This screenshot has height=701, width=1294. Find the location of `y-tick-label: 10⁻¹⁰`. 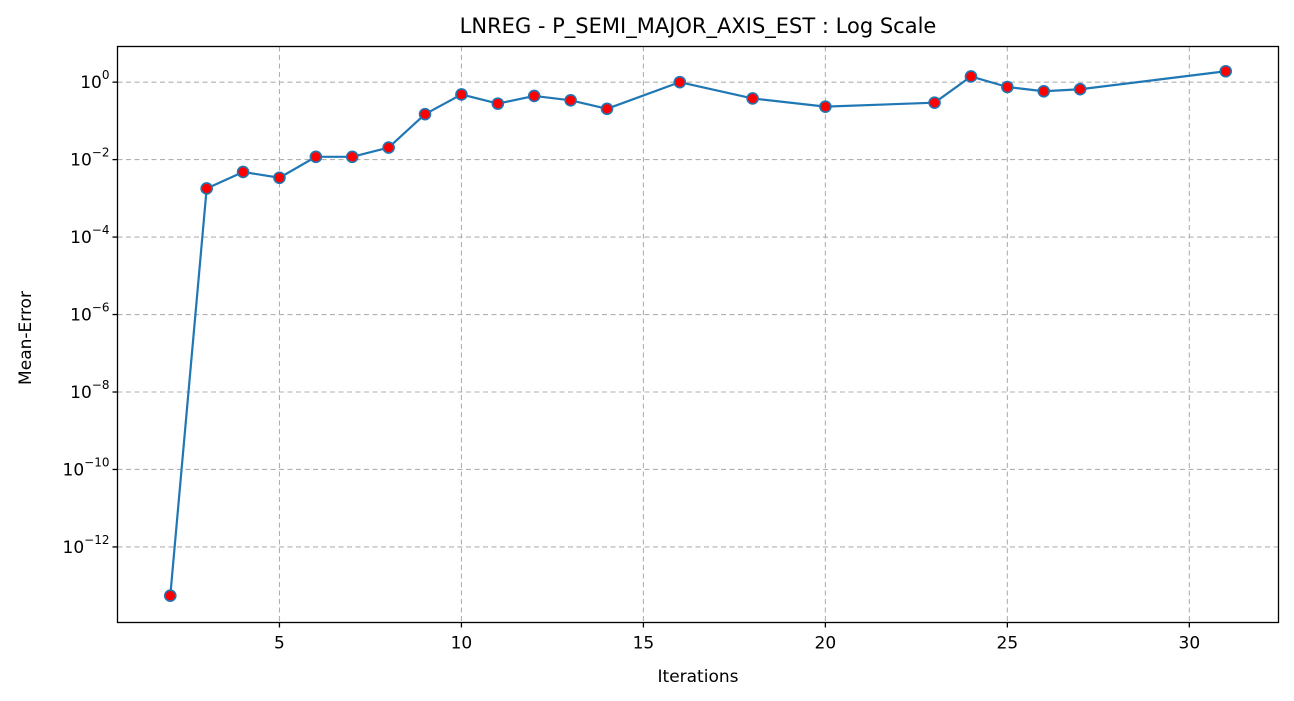

y-tick-label: 10⁻¹⁰ is located at coordinates (86, 467).